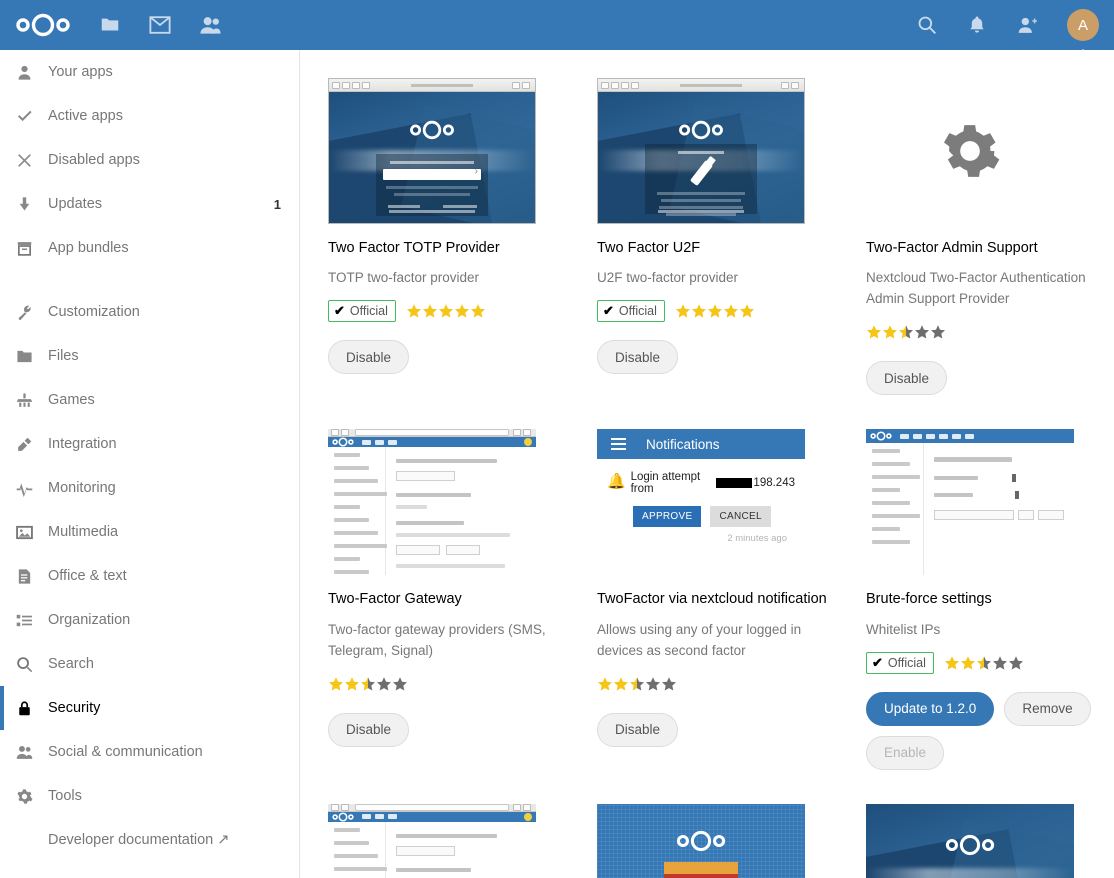  Describe the element at coordinates (712, 599) in the screenshot. I see `app-name: TwoFactor via nextcloud notification` at that location.